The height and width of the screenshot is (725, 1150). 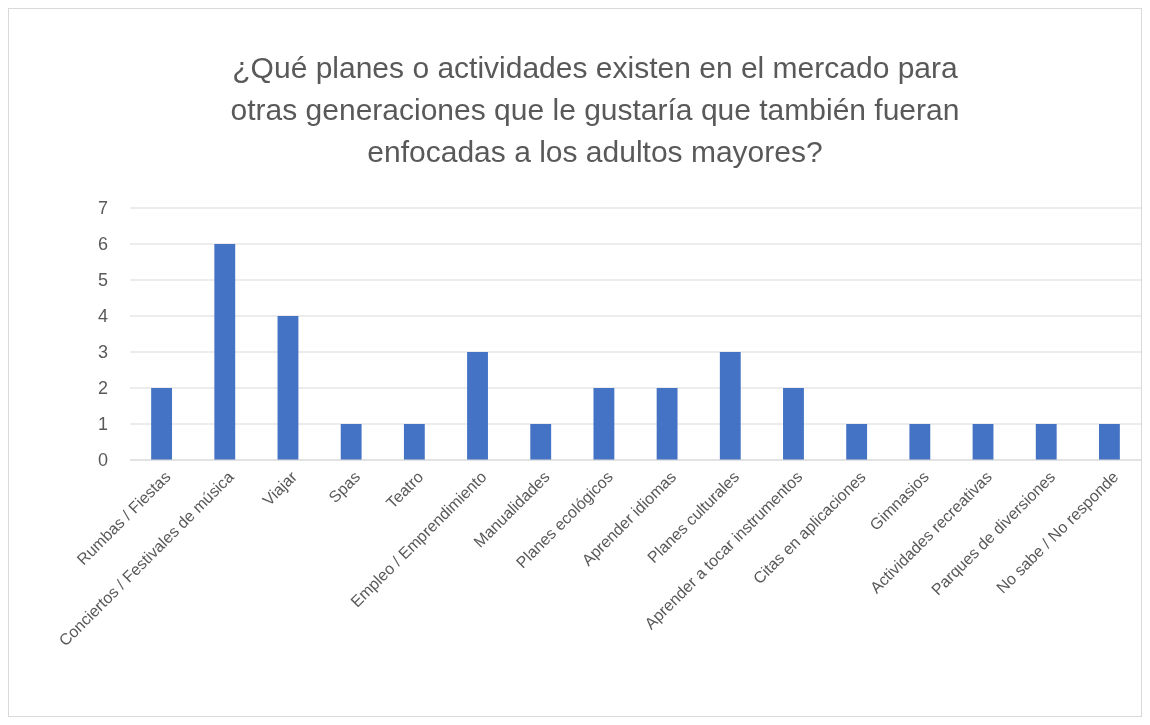 I want to click on y-tick-label: 6, so click(x=102, y=244).